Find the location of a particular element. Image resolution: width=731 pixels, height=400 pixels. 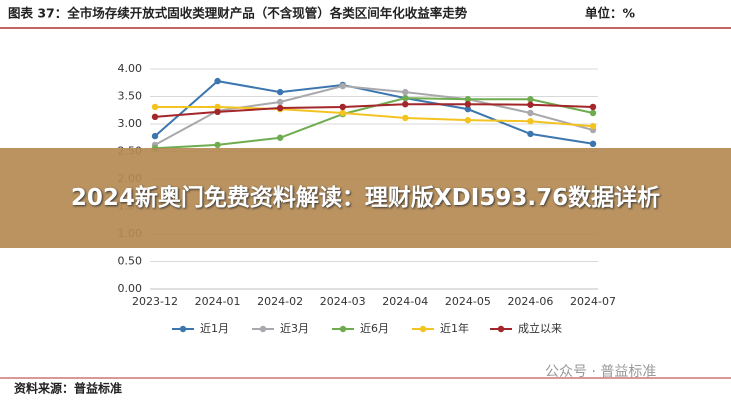

legend-label: 近1年 is located at coordinates (454, 328).